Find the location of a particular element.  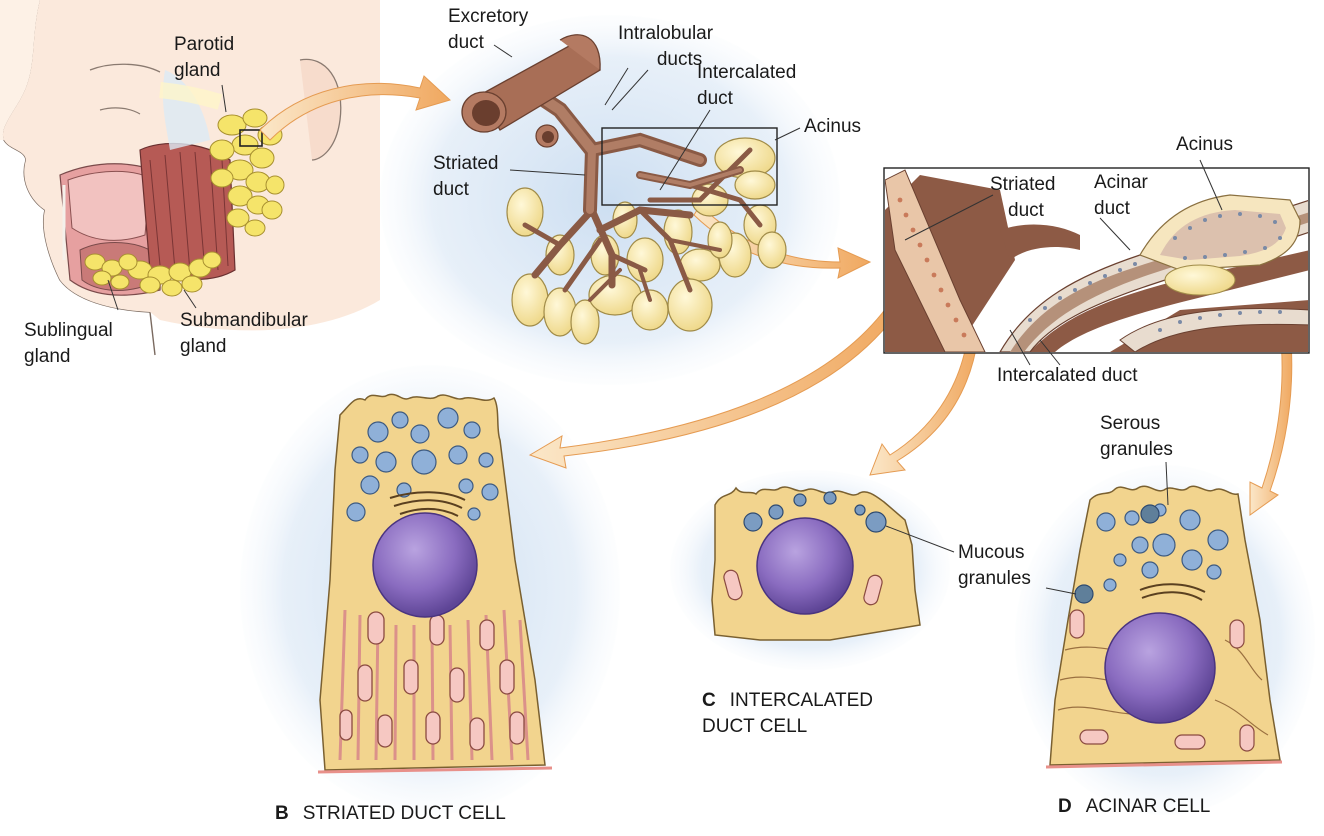

caption-c-line2: DUCT CELL is located at coordinates (755, 726).